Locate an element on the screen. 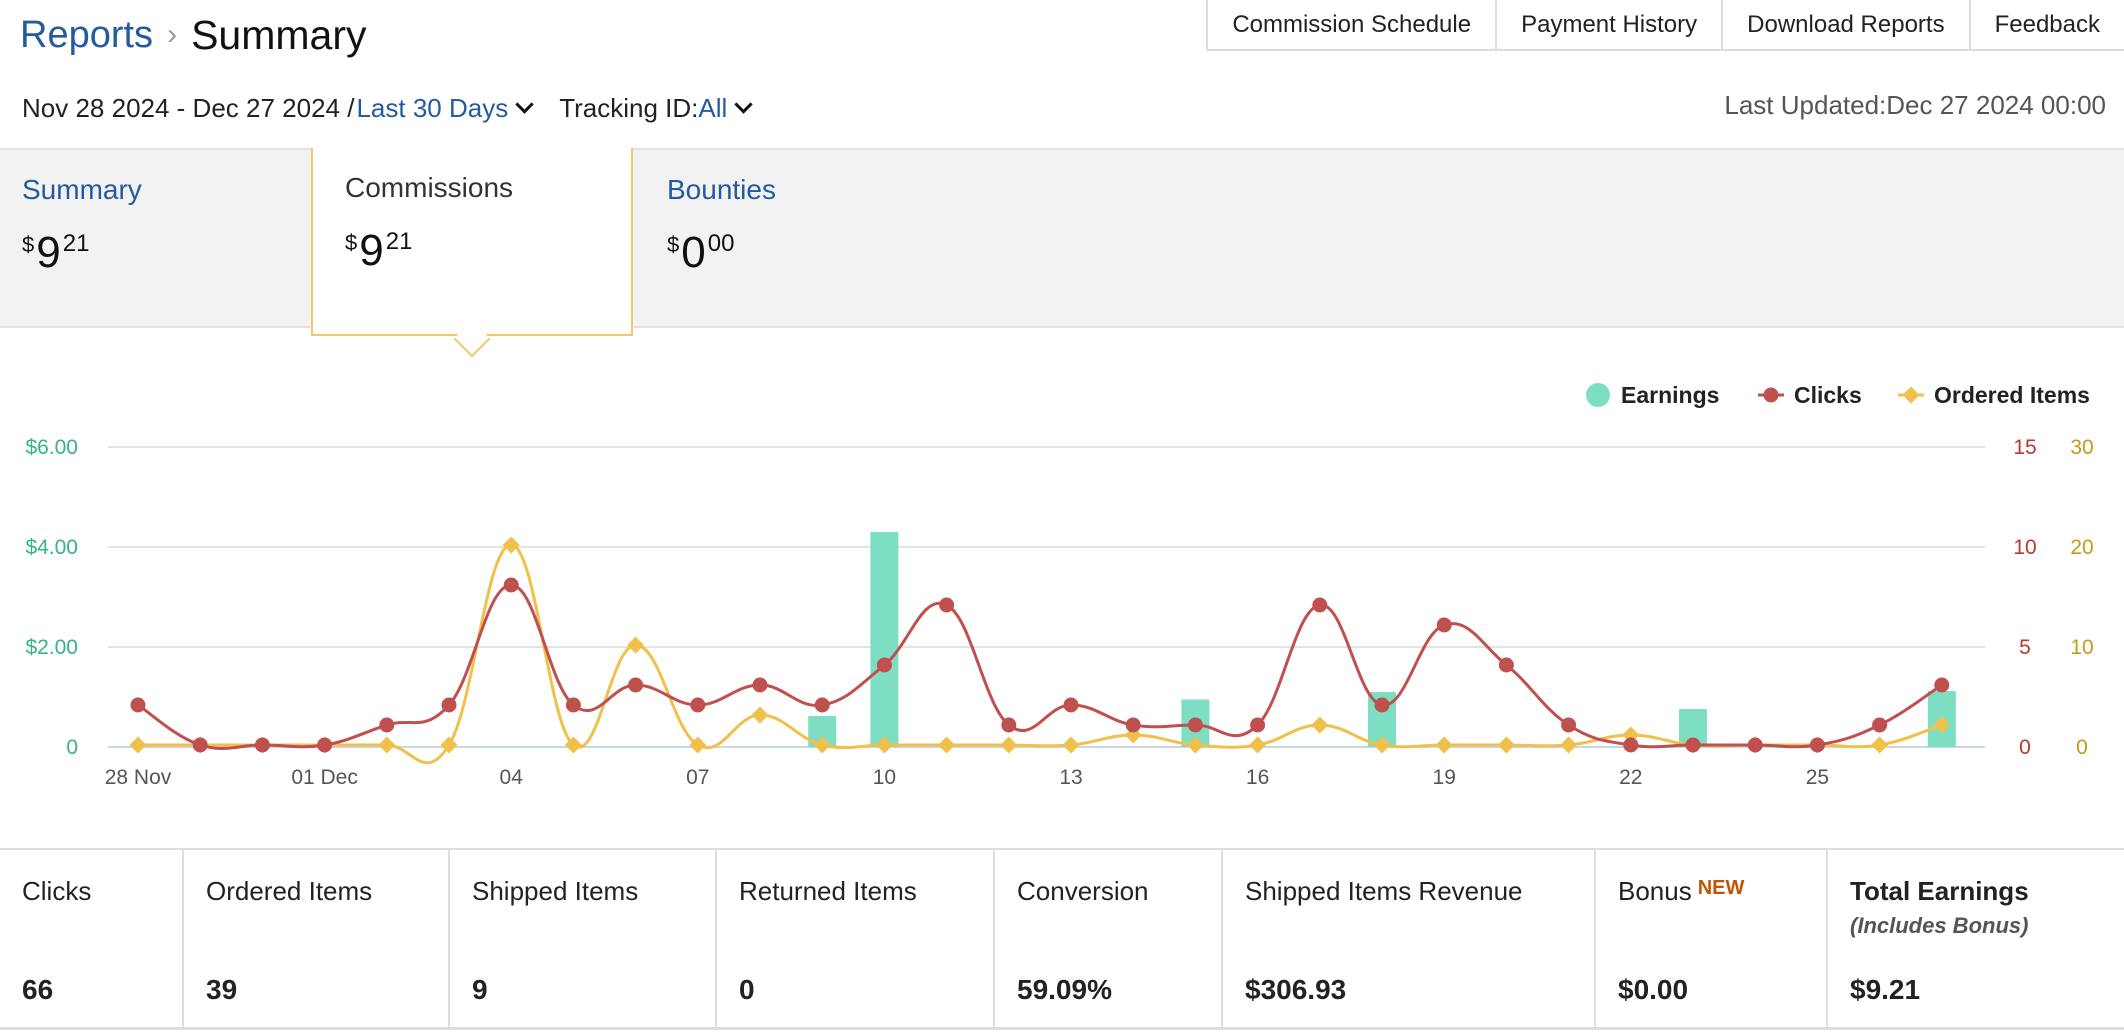  date-range-dropdown: Last 30 Days is located at coordinates (432, 107).